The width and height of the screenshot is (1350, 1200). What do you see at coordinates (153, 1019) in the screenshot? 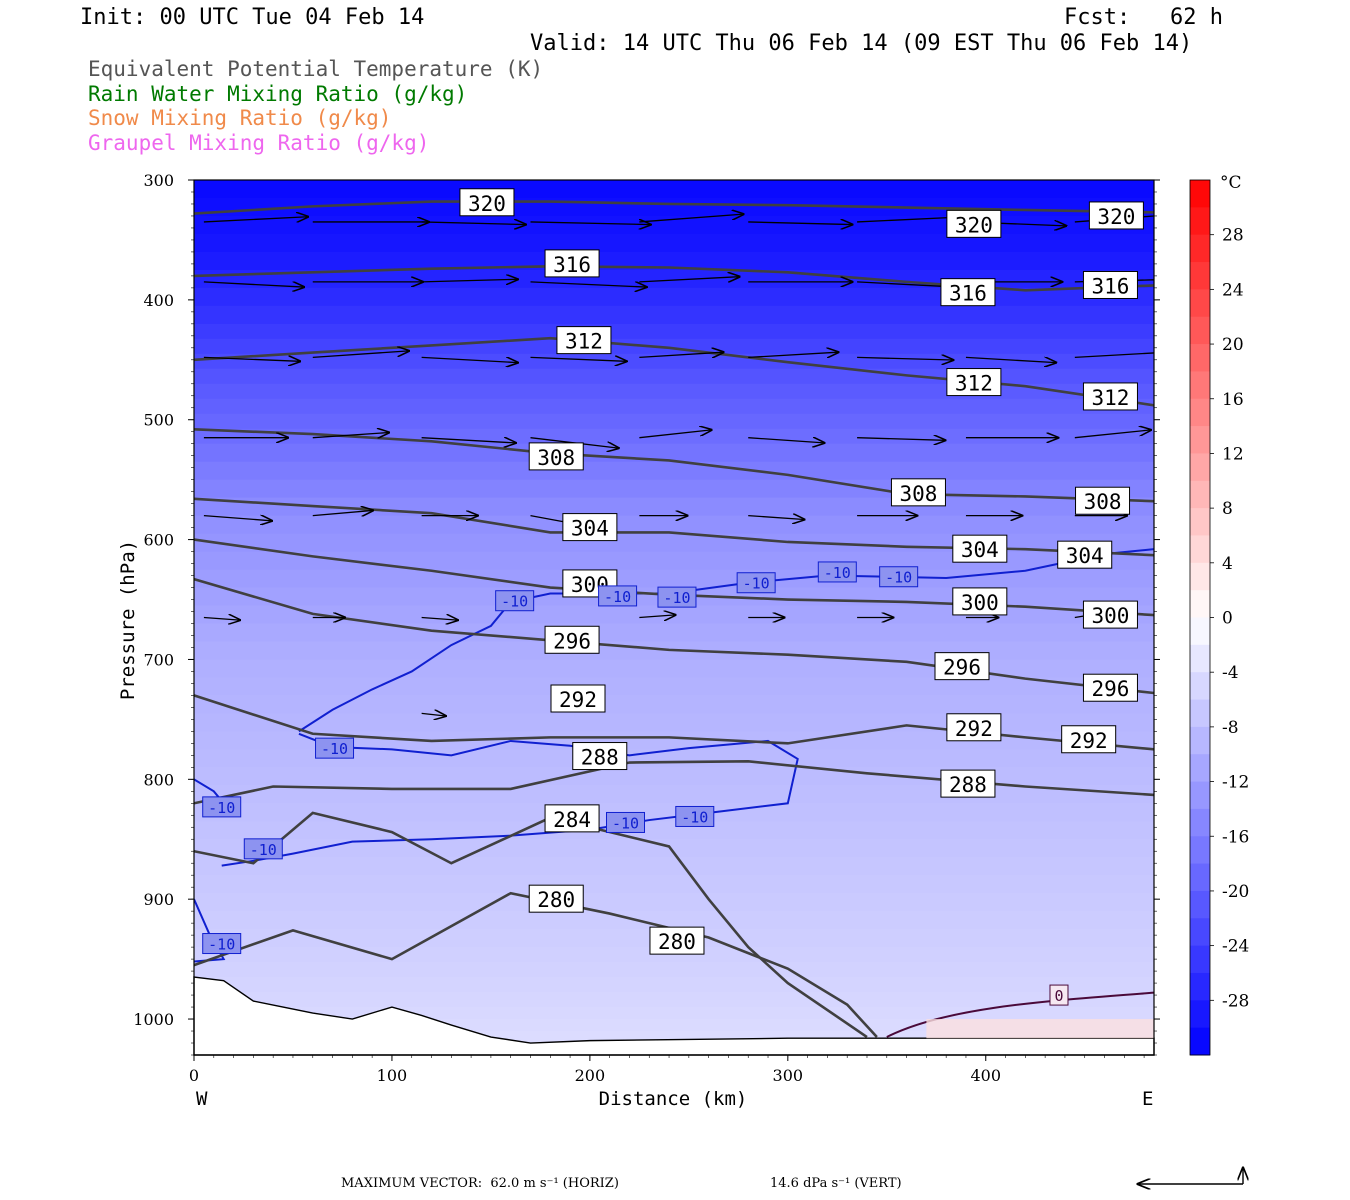
I see `y-tick-label: 1000` at bounding box center [153, 1019].